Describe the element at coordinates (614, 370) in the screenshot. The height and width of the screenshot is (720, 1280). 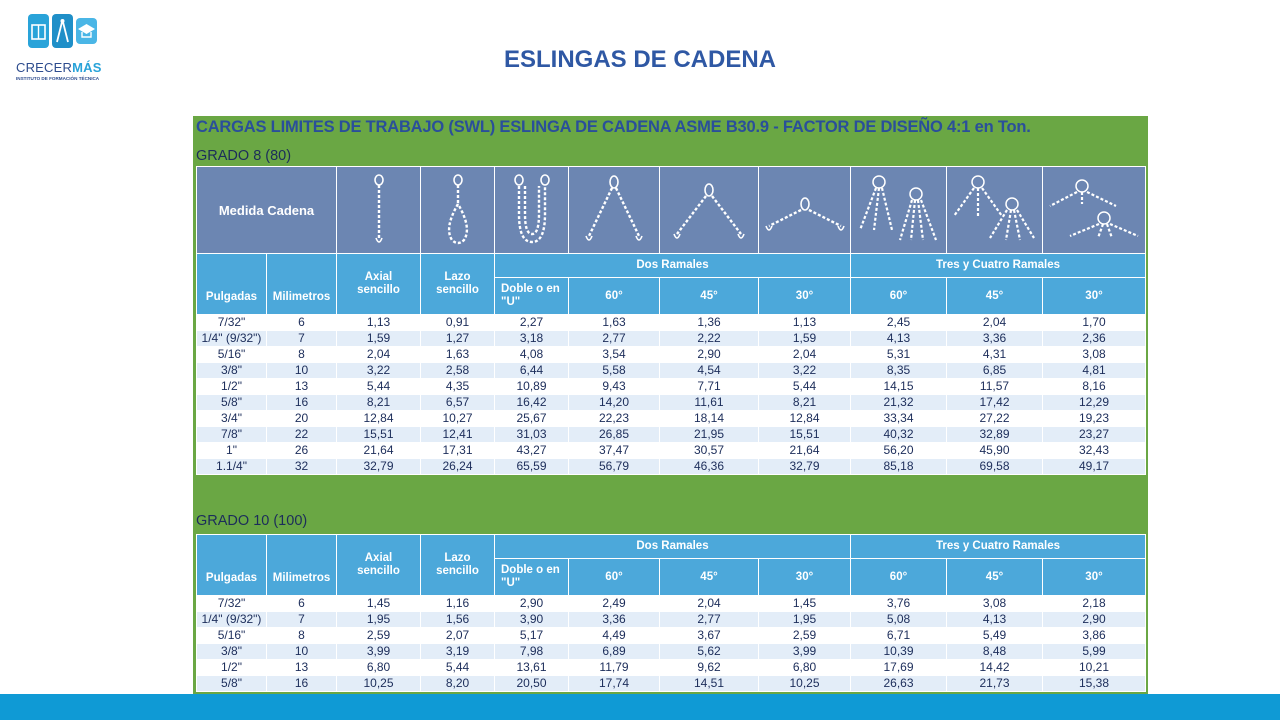
I see `cell-dos-60: 5,58` at that location.